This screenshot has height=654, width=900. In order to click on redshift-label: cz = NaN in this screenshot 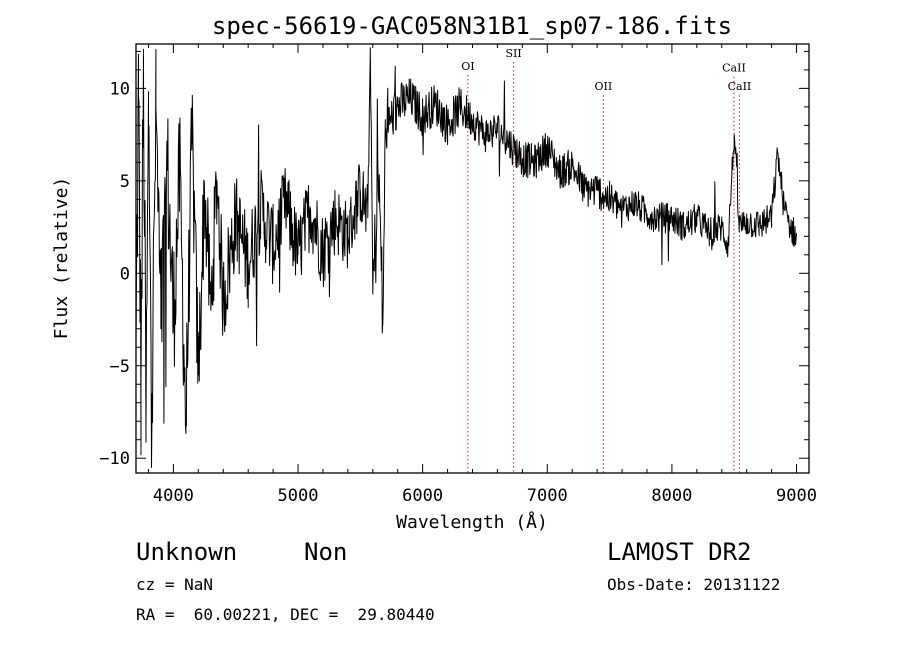, I will do `click(174, 584)`.